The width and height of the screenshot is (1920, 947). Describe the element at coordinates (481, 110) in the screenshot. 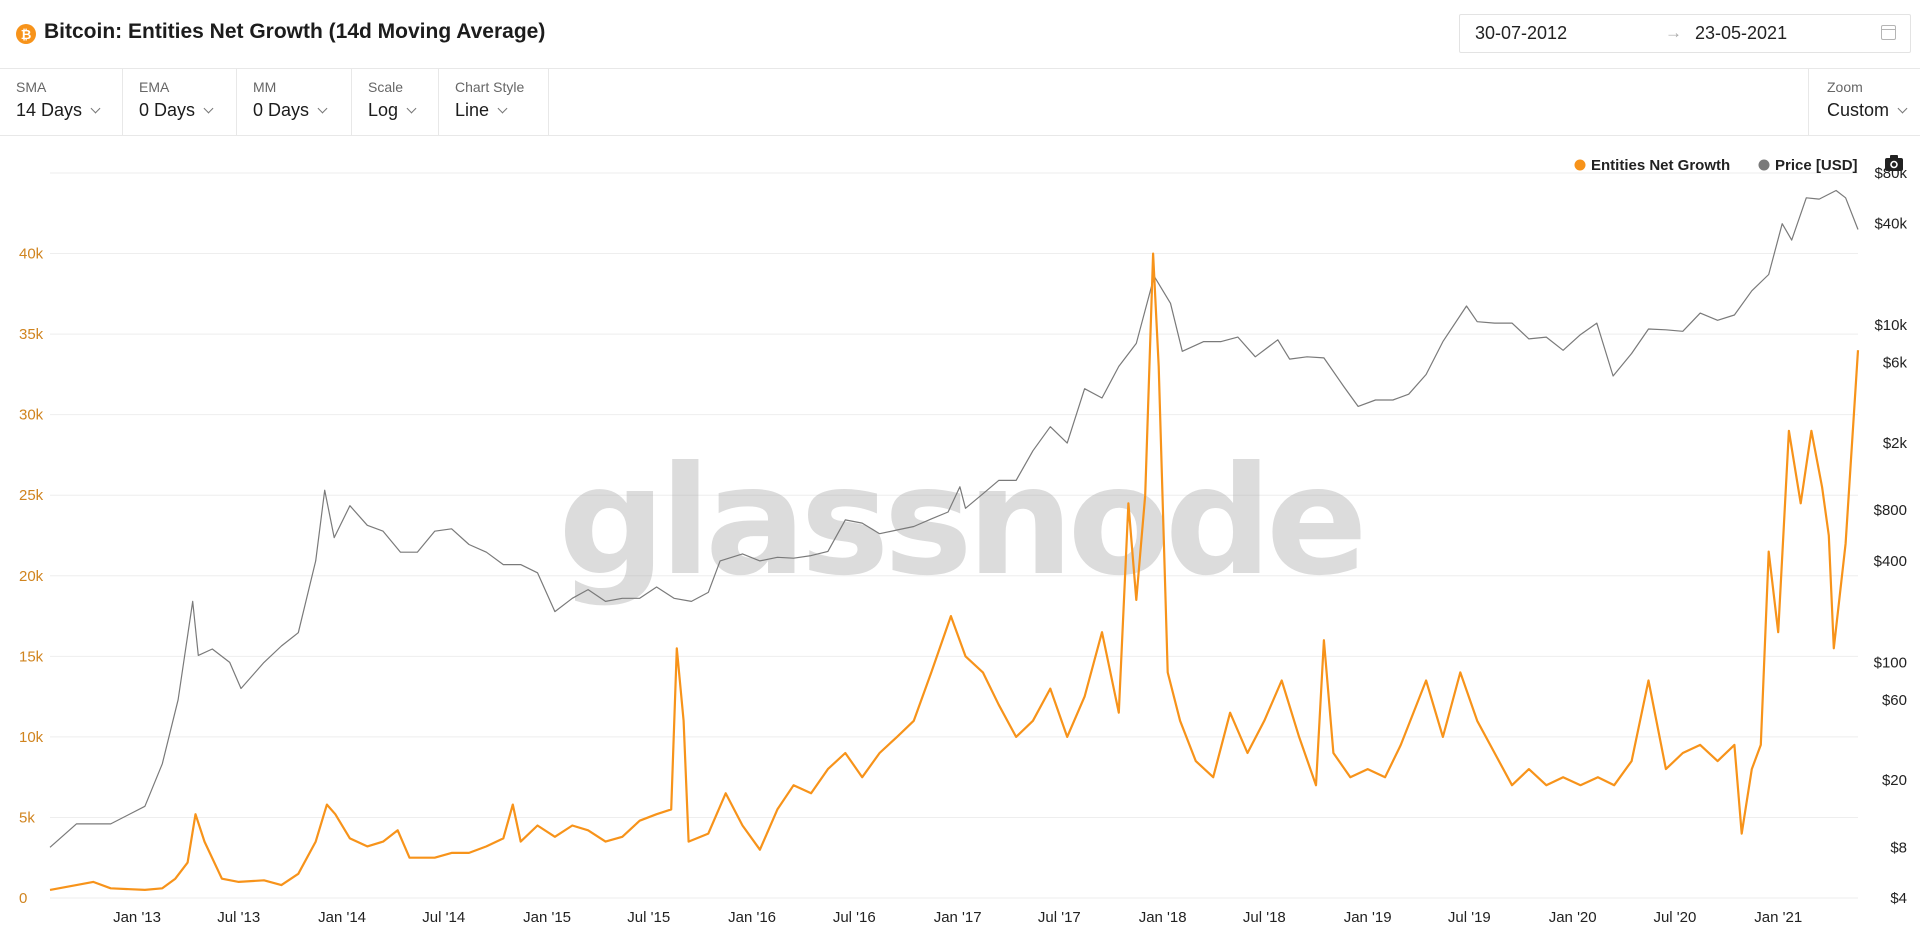

I see `chart-style-value: Line` at that location.